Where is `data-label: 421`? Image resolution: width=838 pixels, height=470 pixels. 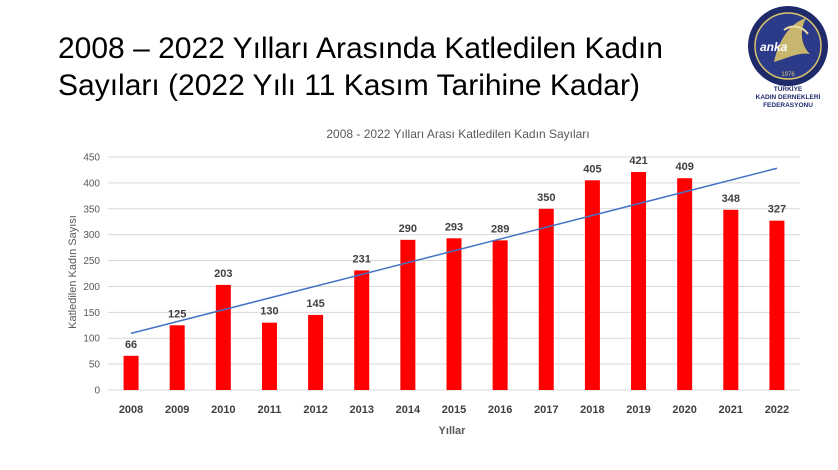
data-label: 421 is located at coordinates (638, 161).